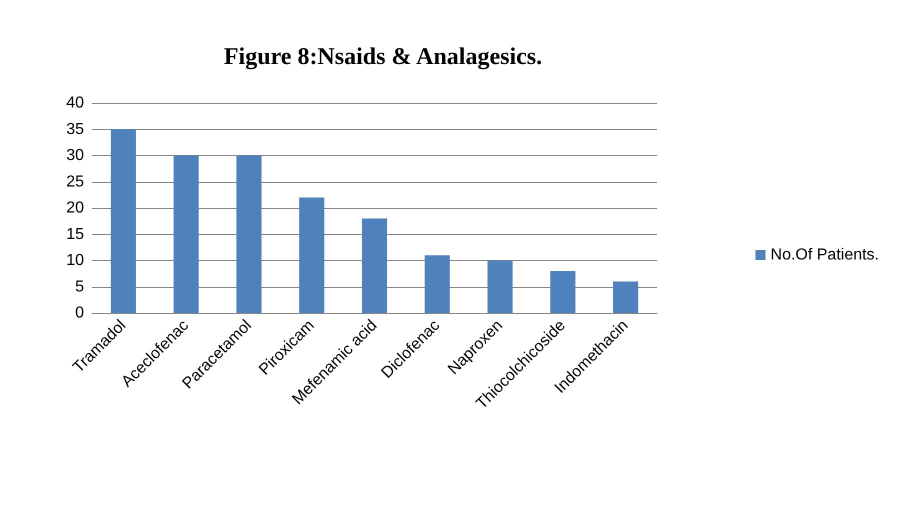 The width and height of the screenshot is (898, 510). Describe the element at coordinates (75, 260) in the screenshot. I see `y-tick-label: 10` at that location.